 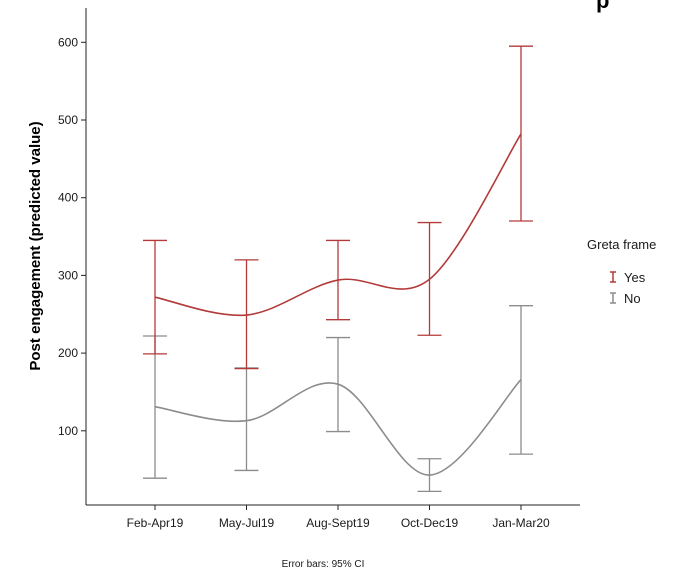 What do you see at coordinates (68, 431) in the screenshot?
I see `y-tick-label: 100` at bounding box center [68, 431].